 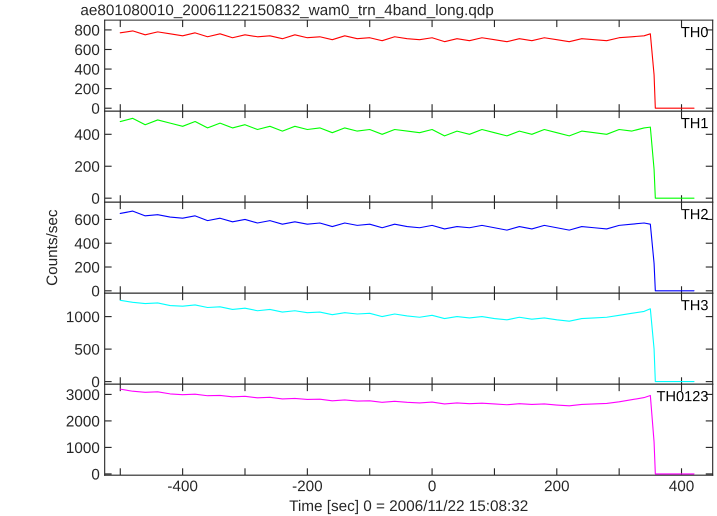 What do you see at coordinates (409, 507) in the screenshot?
I see `x-axis-title: Time [sec] 0 = 2006/11/22 15:08:32` at bounding box center [409, 507].